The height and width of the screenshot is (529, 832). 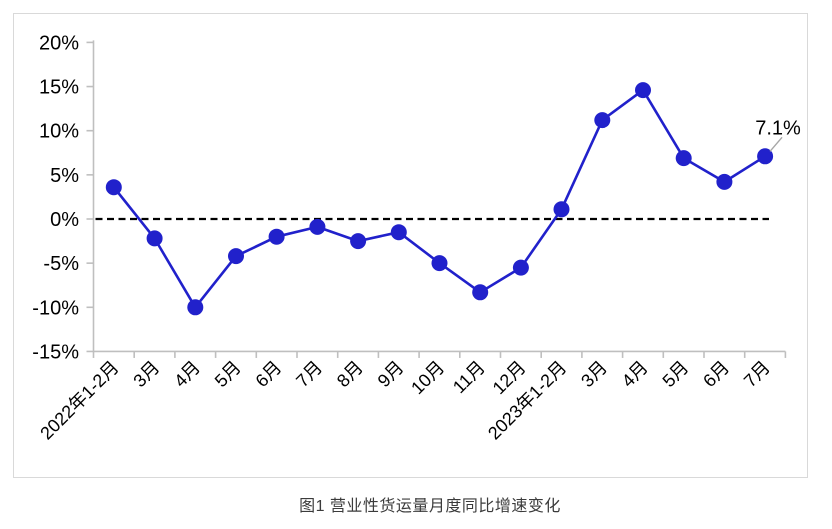 I want to click on y-tick-label: -5%, so click(x=61, y=264).